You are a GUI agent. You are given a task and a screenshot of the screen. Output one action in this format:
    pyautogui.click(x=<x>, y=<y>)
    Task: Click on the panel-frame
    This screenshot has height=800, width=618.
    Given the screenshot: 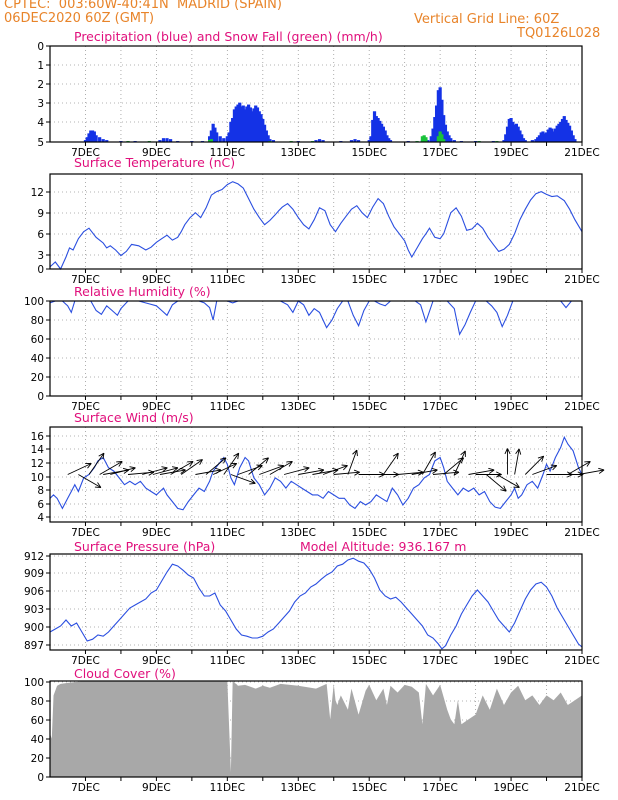 What is the action you would take?
    pyautogui.click(x=316, y=602)
    